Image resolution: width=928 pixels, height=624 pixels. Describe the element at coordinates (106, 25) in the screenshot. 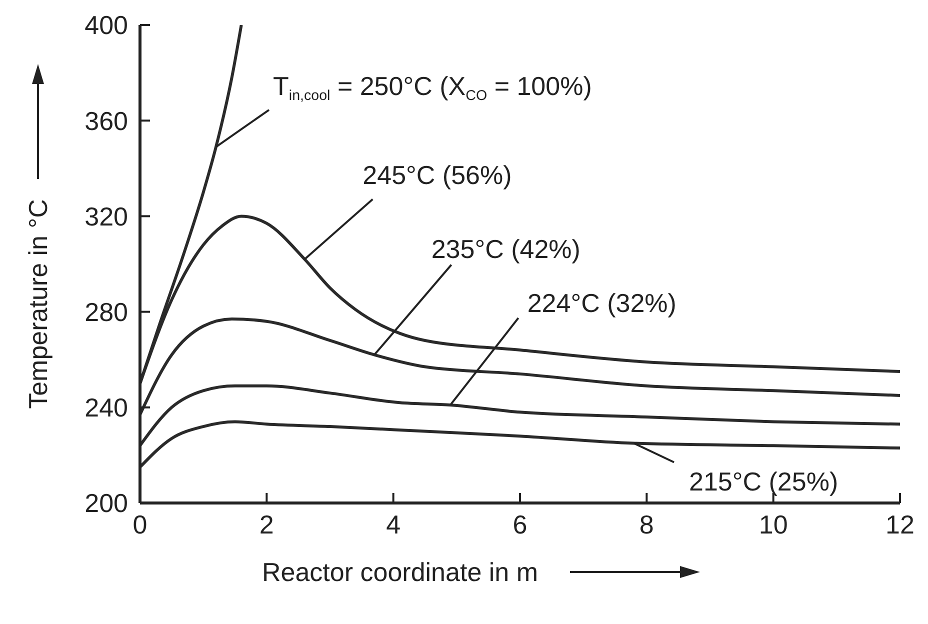

I see `y-tick-label: 400` at that location.